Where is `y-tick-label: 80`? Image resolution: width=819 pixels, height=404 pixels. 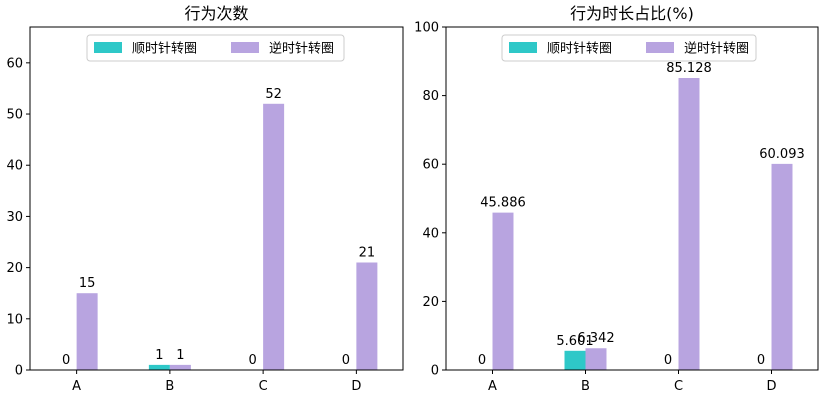
y-tick-label: 80 is located at coordinates (430, 96).